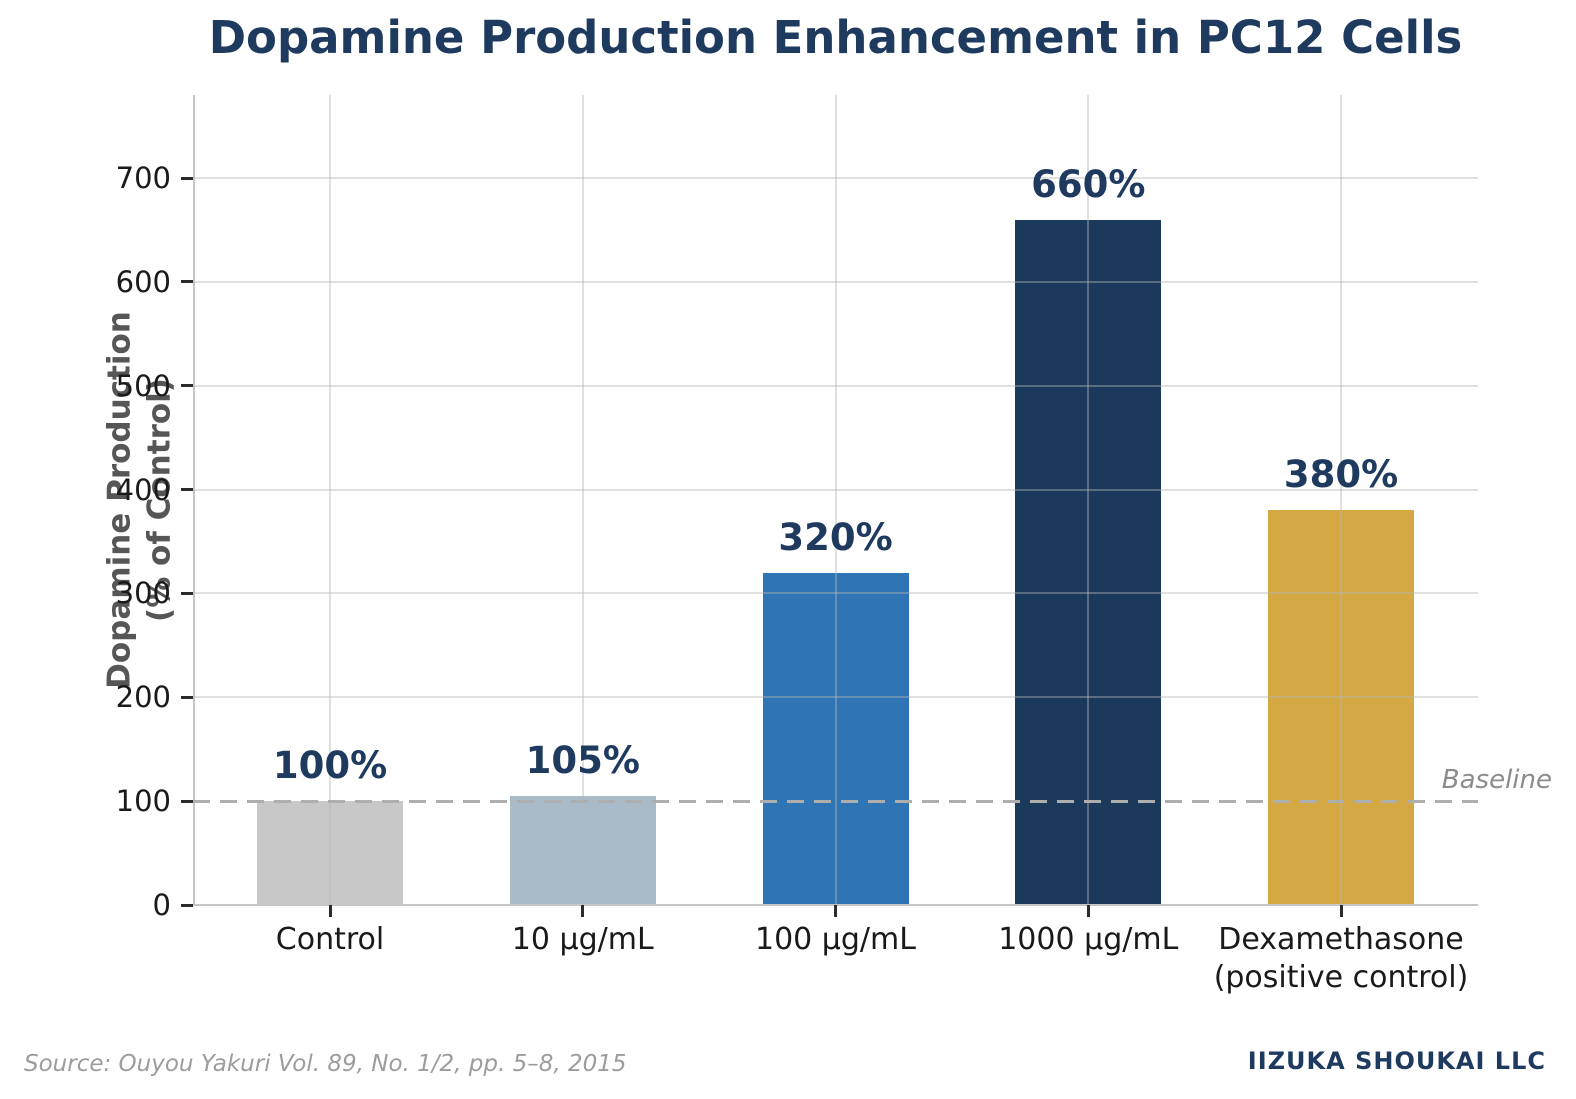 The image size is (1576, 1099). I want to click on y-tick-label: 200, so click(143, 697).